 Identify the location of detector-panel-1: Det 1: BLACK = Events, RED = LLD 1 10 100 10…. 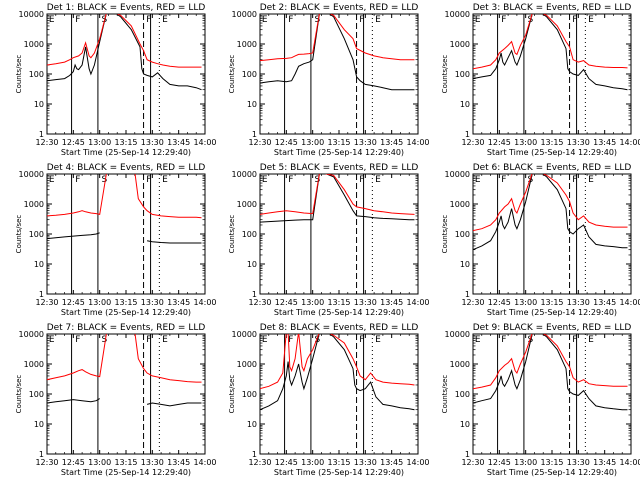
(116, 80).